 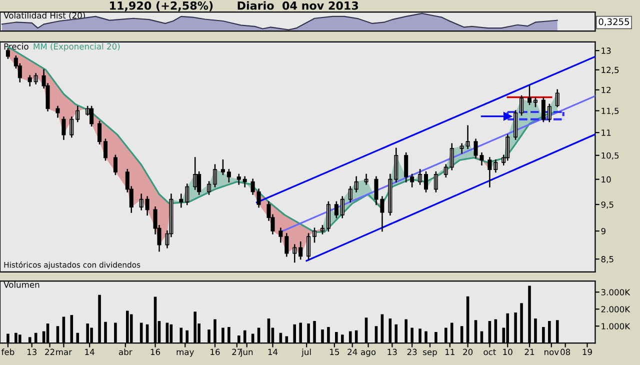 I want to click on y-tick-label: 1.000K, so click(x=616, y=326).